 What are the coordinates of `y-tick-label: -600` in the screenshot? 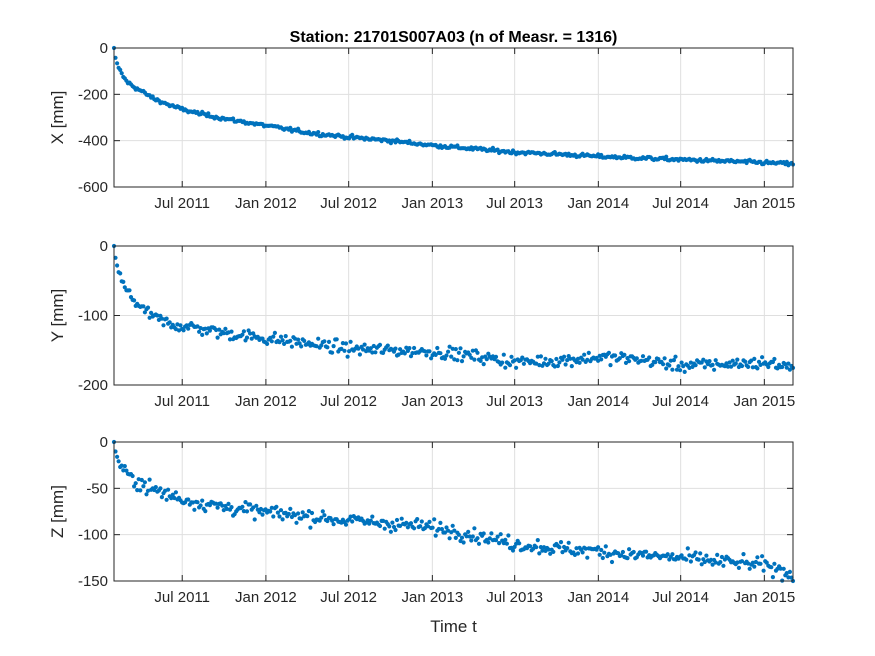 It's located at (93, 187).